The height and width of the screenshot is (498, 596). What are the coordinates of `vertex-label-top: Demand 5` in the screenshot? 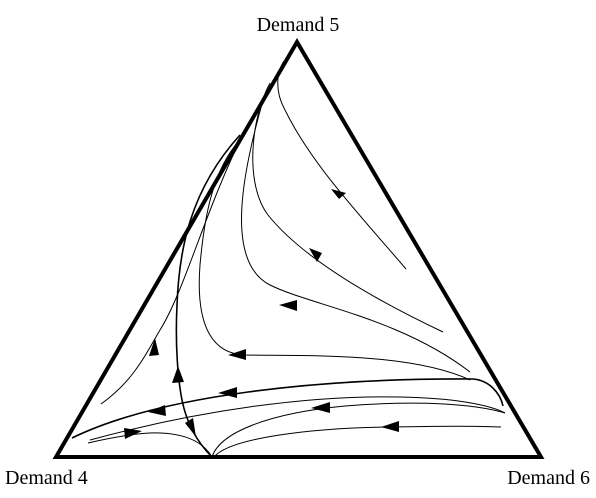 It's located at (298, 25).